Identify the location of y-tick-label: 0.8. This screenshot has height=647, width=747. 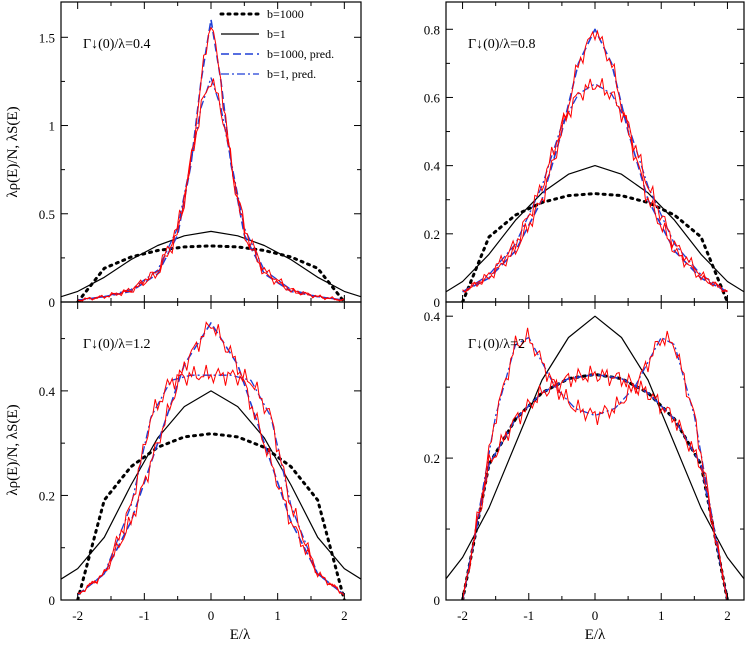
(432, 29).